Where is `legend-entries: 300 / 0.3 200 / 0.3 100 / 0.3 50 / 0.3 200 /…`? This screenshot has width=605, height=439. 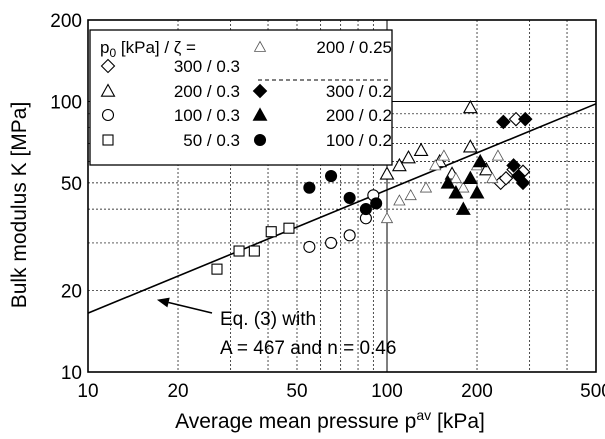
legend-entries: 300 / 0.3 200 / 0.3 100 / 0.3 50 / 0.3 200 /… is located at coordinates (246, 94).